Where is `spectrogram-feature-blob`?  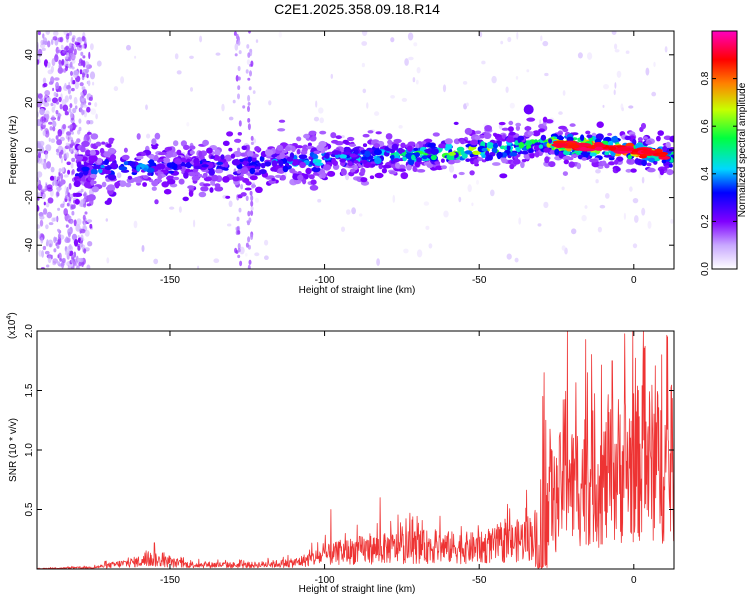 spectrogram-feature-blob is located at coordinates (528, 109).